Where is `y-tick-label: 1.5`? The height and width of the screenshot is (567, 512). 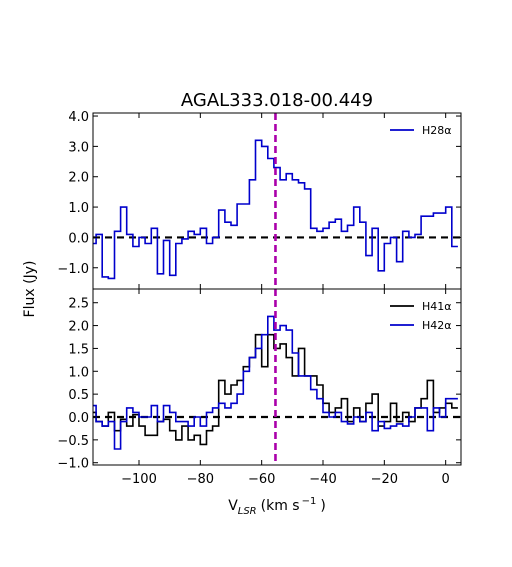 y-tick-label: 1.5 is located at coordinates (78, 349).